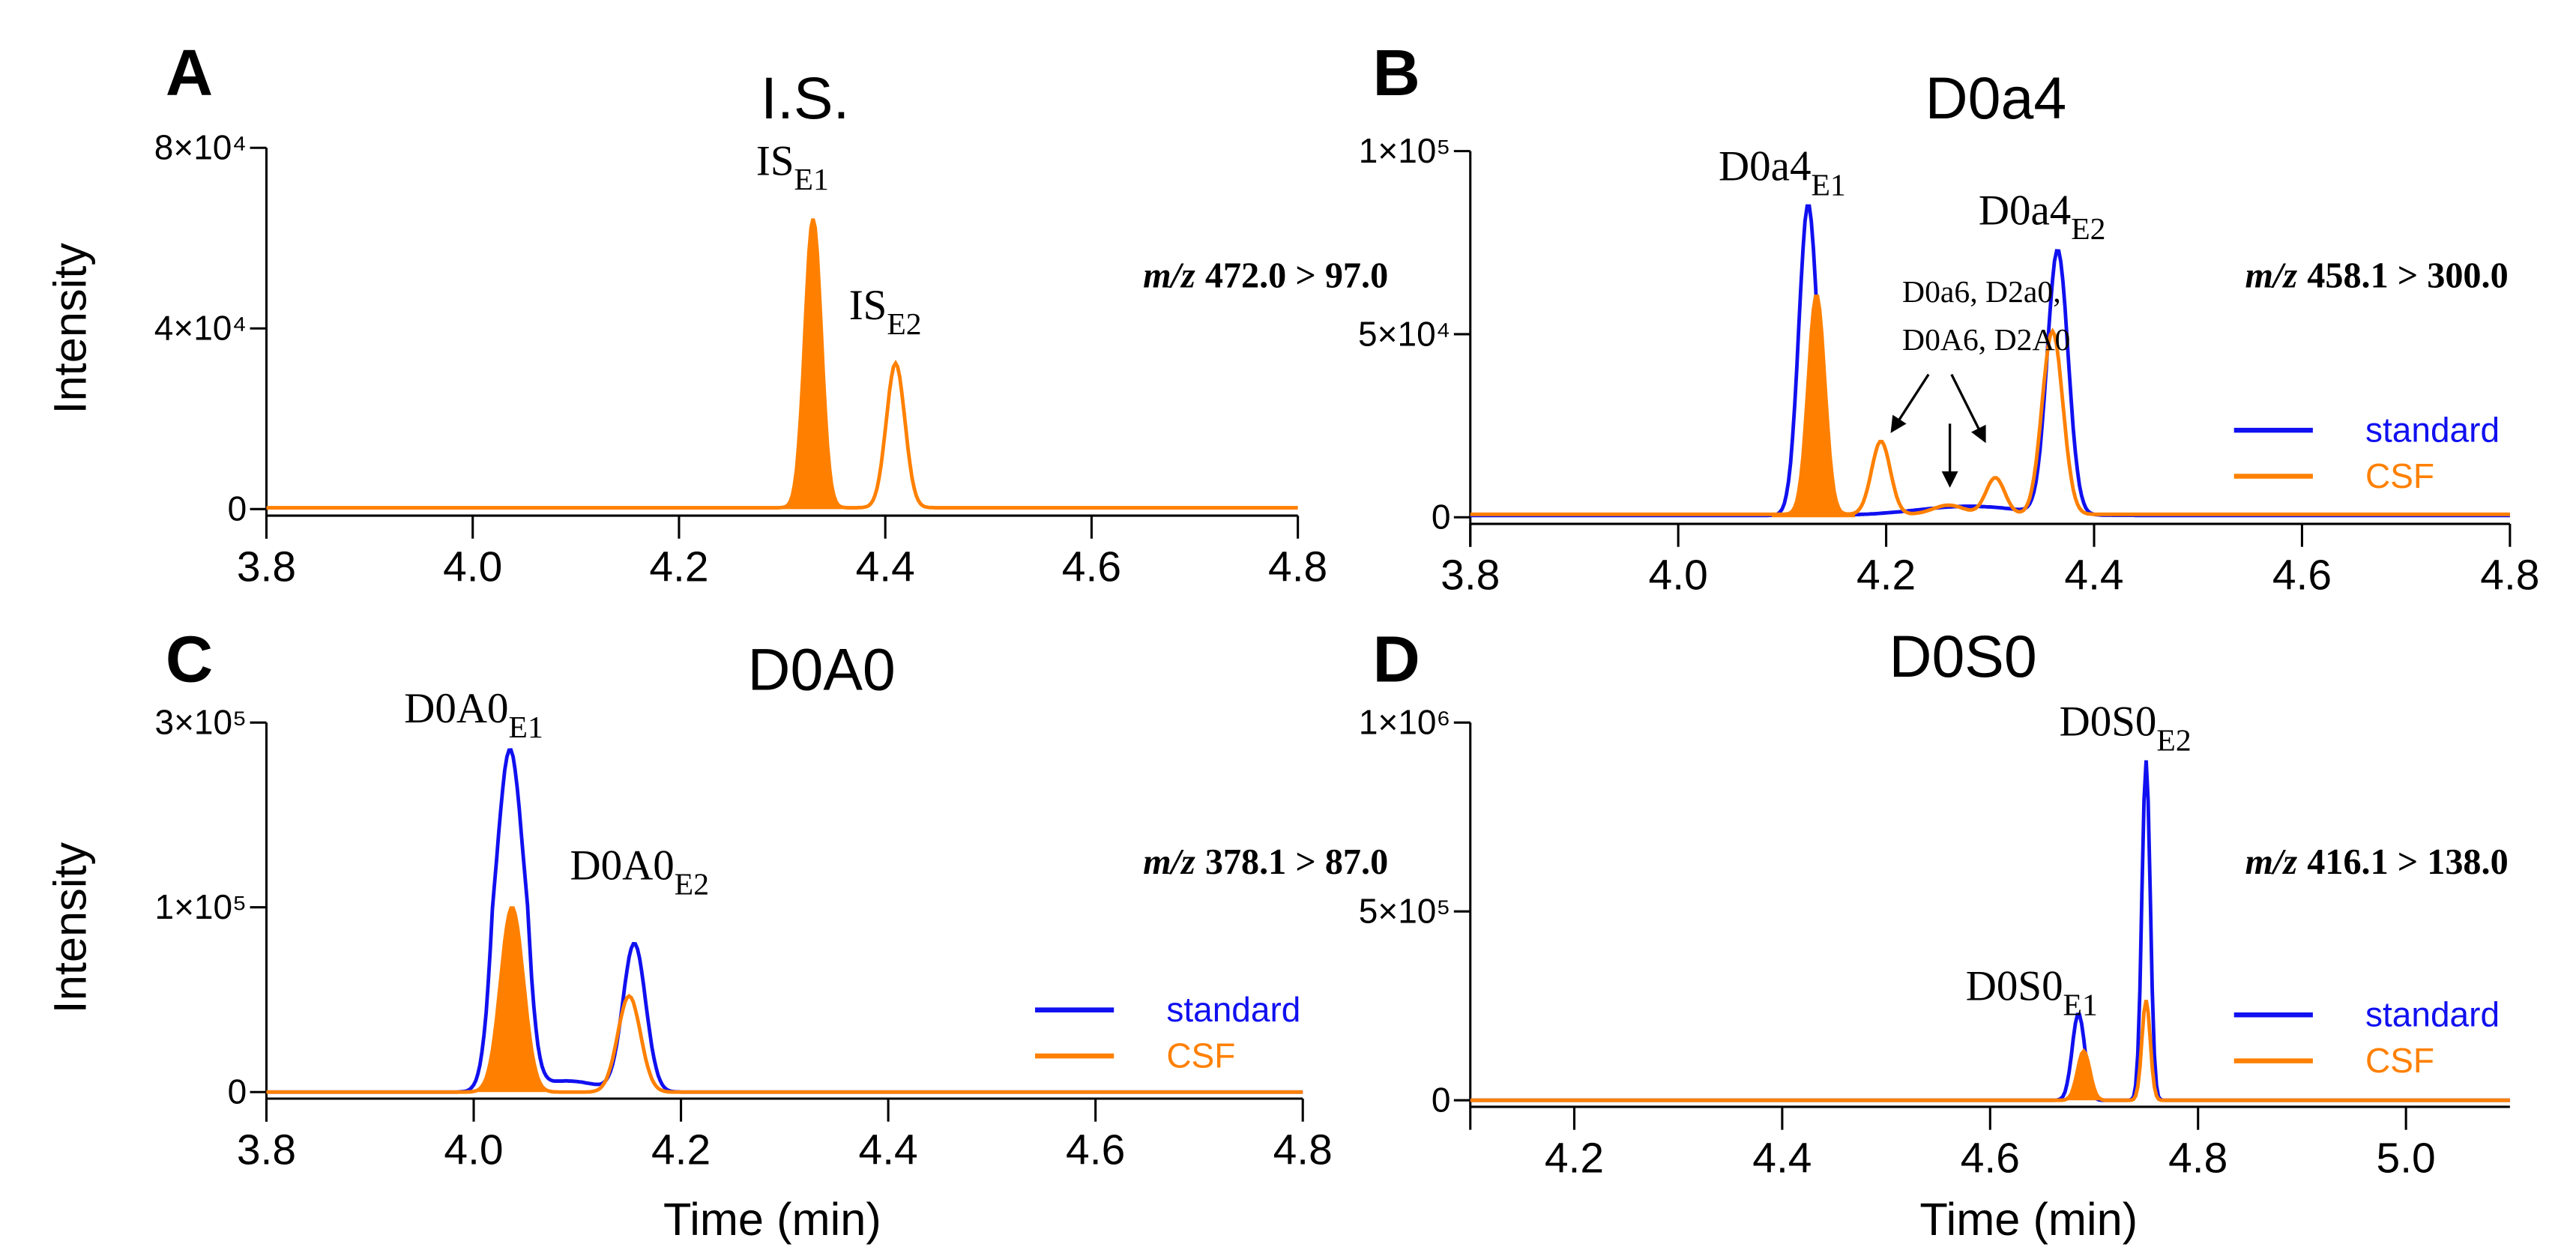  I want to click on peak-label: ISE1, so click(792, 167).